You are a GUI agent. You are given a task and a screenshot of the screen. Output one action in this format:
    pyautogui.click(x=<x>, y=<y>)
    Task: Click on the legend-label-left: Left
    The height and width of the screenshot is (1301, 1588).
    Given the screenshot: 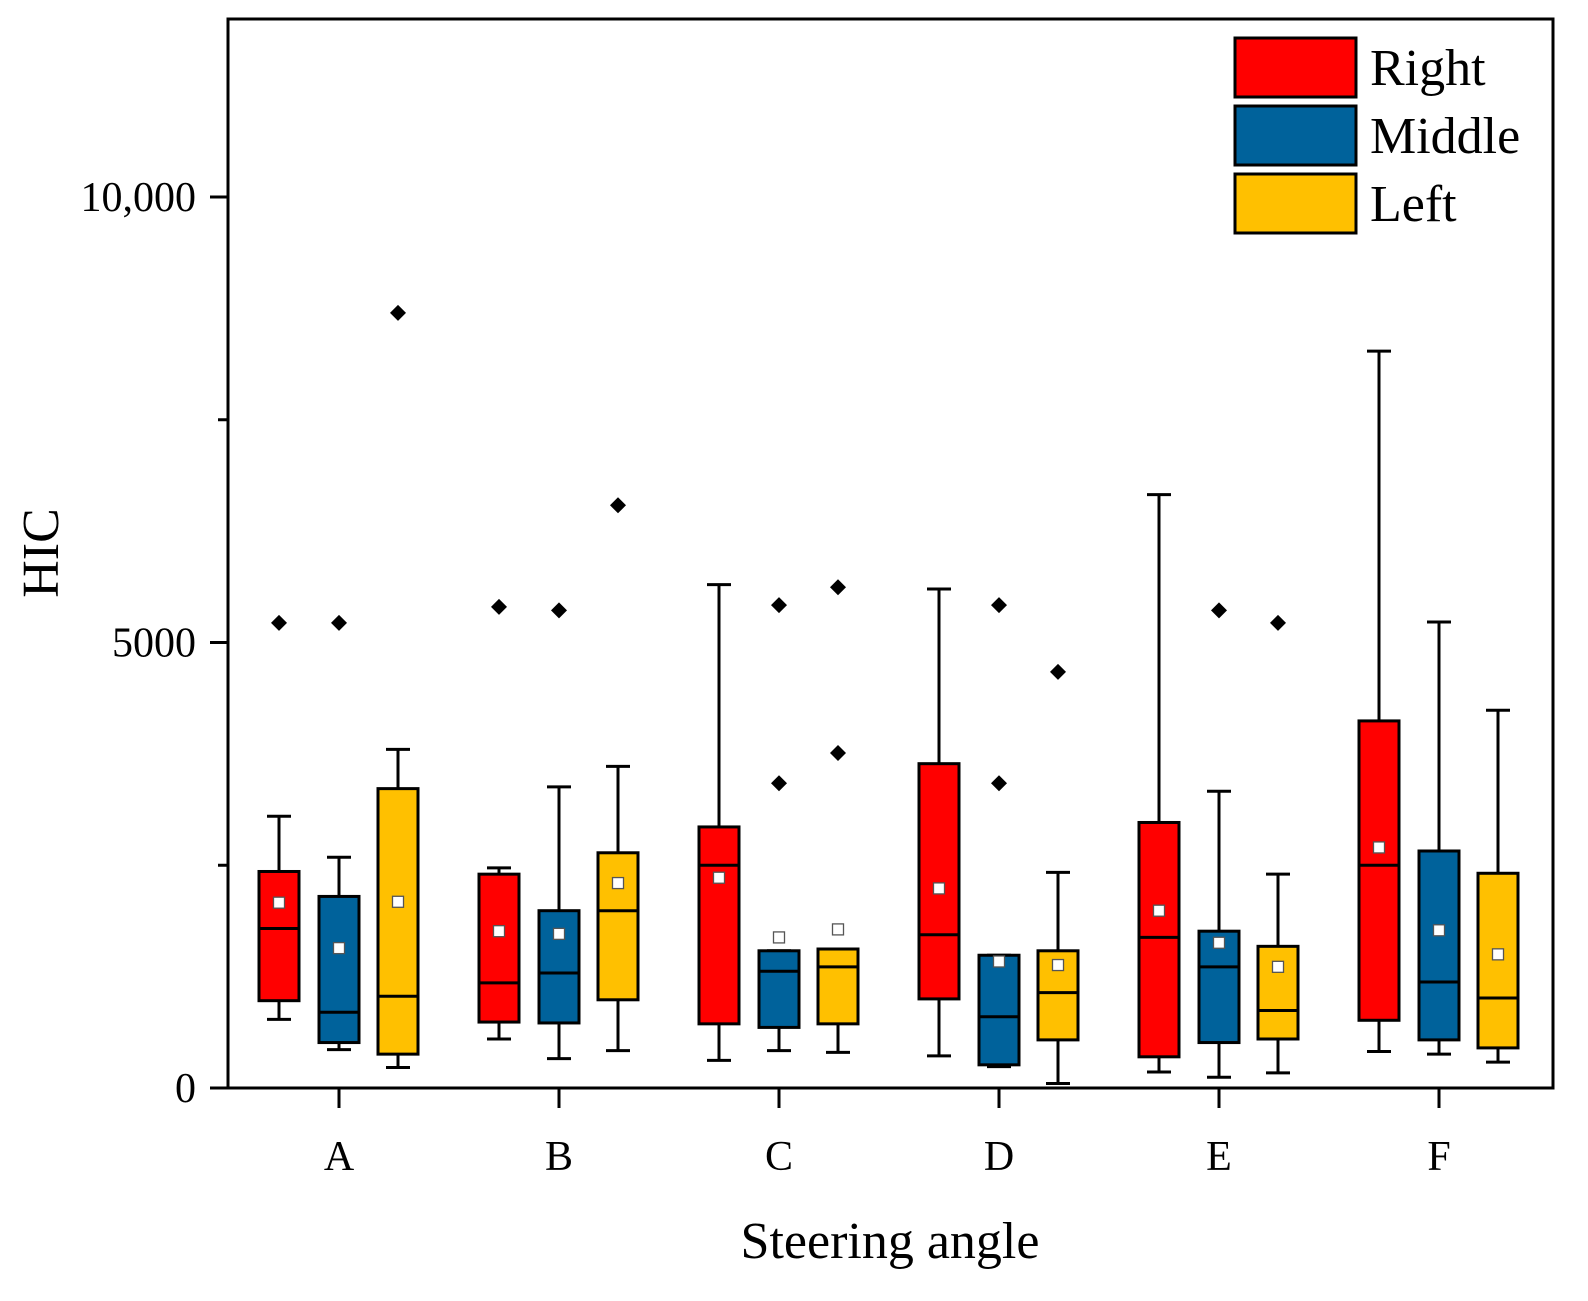 What is the action you would take?
    pyautogui.click(x=1413, y=204)
    